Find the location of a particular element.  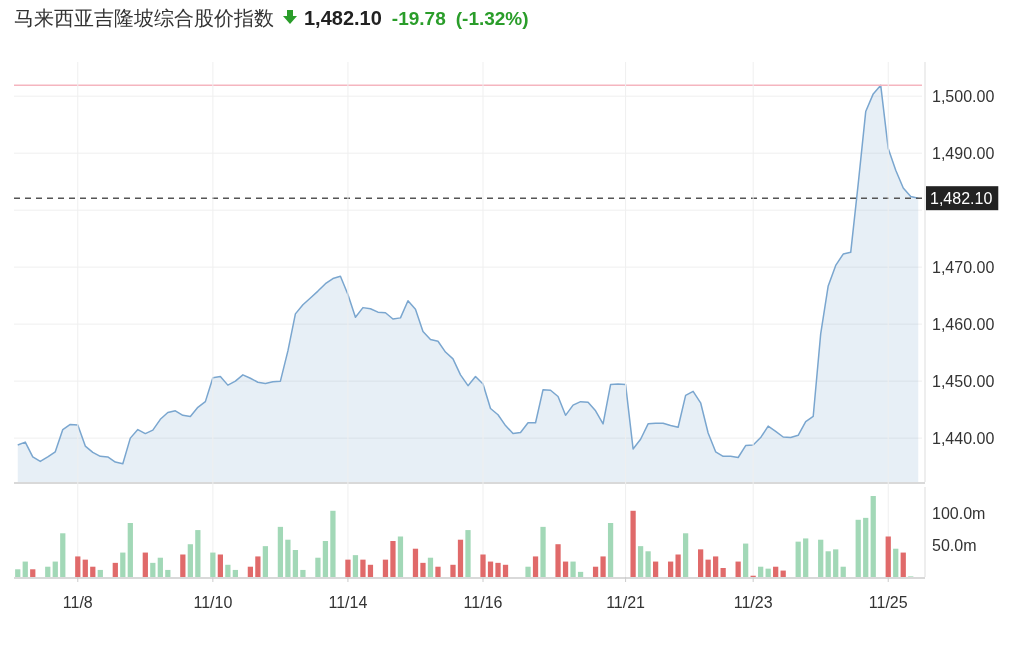

y-tick-label: 100.0m is located at coordinates (959, 513).